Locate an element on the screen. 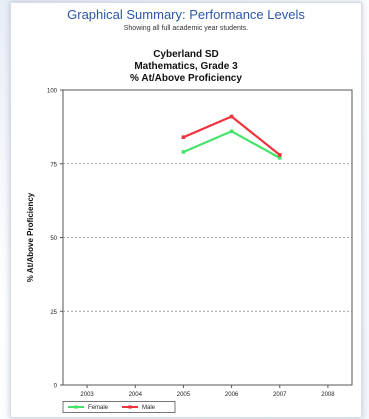  y-tick-label: 0 is located at coordinates (56, 387).